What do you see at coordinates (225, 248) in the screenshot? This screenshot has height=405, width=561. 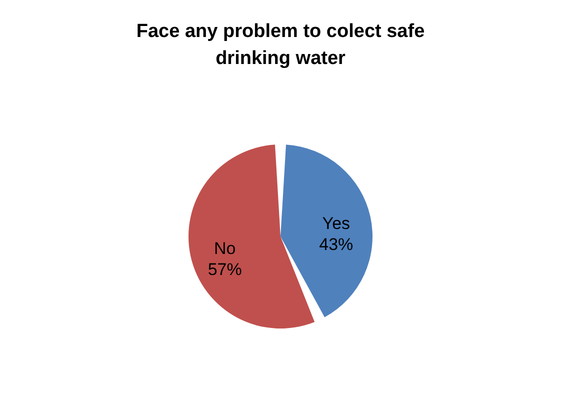 I see `slice-label: No` at bounding box center [225, 248].